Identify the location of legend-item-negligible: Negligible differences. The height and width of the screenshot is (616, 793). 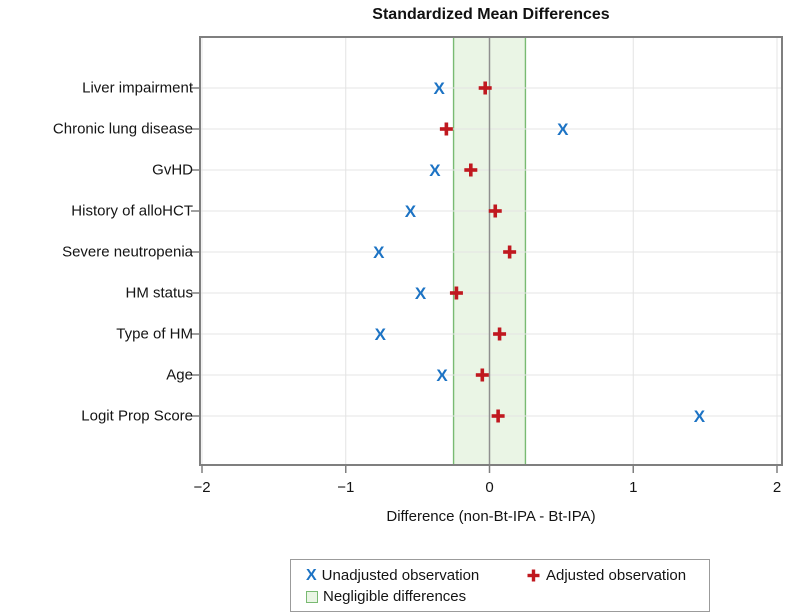
(386, 596).